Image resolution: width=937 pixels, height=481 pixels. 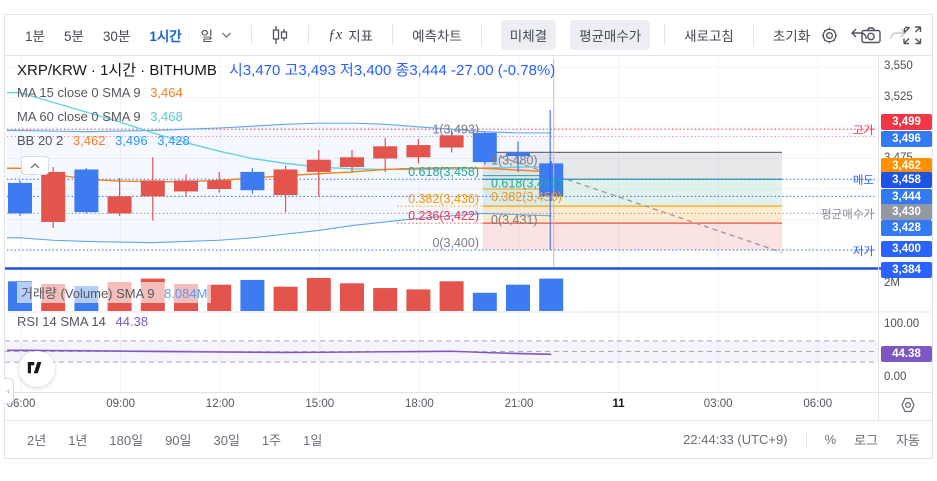 What do you see at coordinates (78, 440) in the screenshot?
I see `range-1y-button: 1년` at bounding box center [78, 440].